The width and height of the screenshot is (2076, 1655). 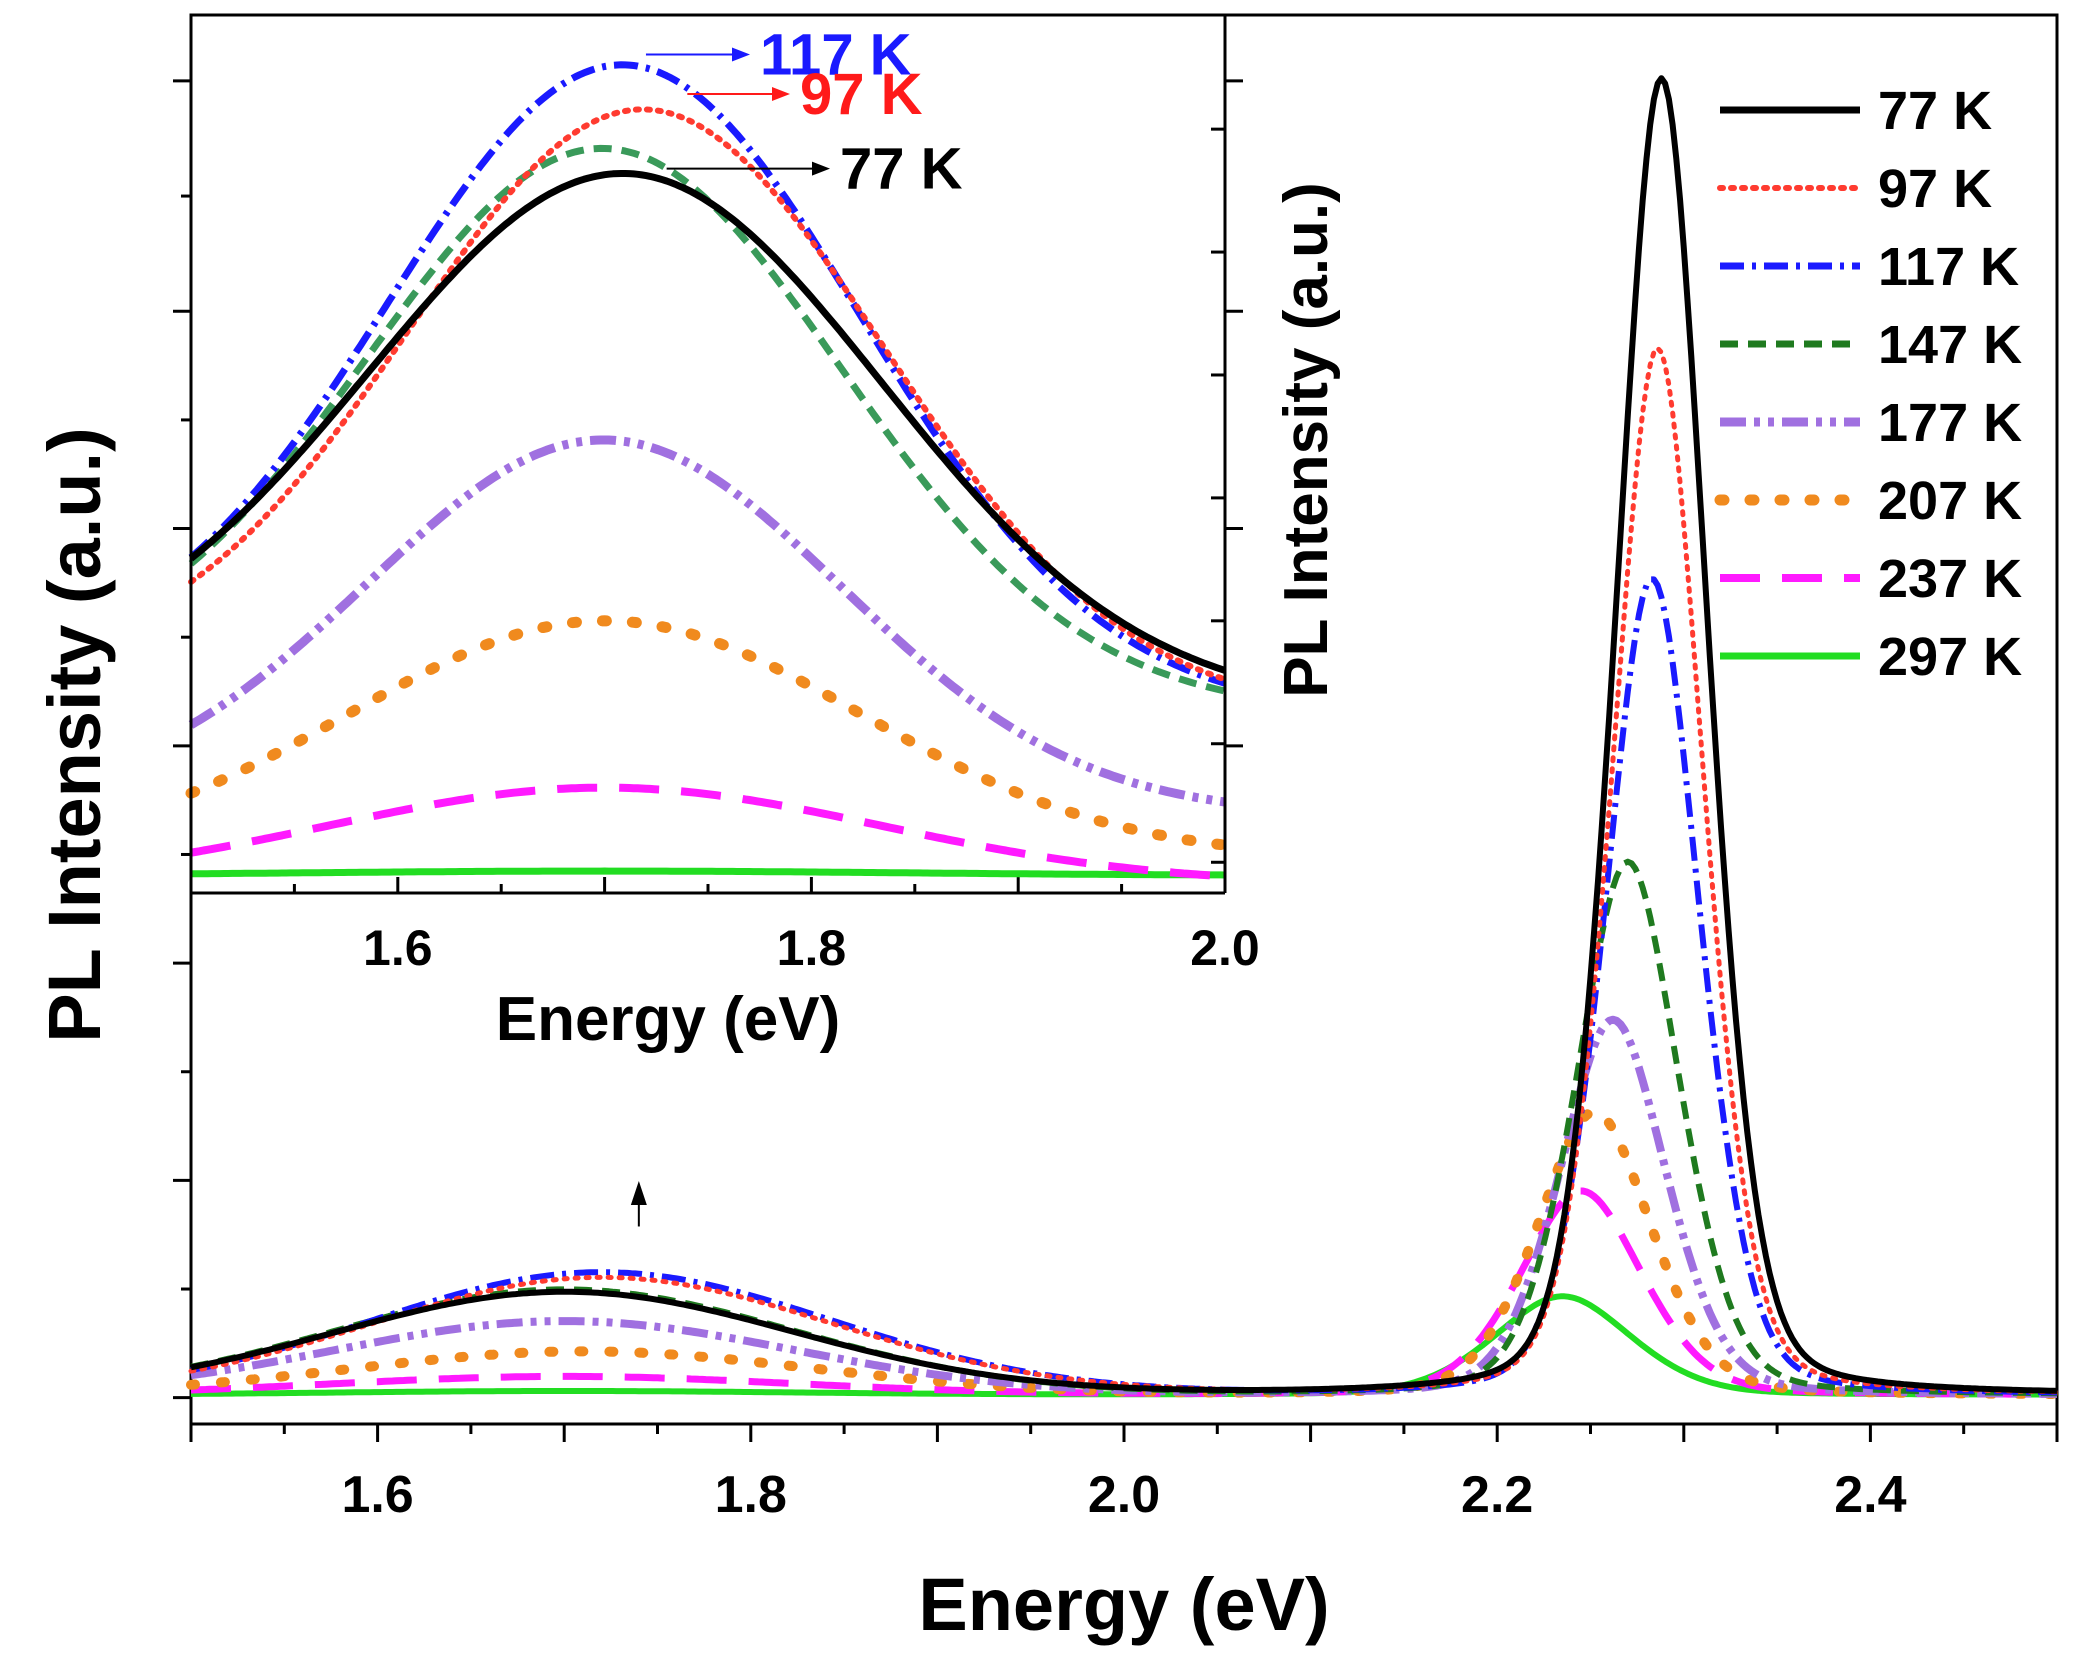 I want to click on main-x-ticks: 1.6 1.8 2.0 2.2 2.4, so click(x=1124, y=1474).